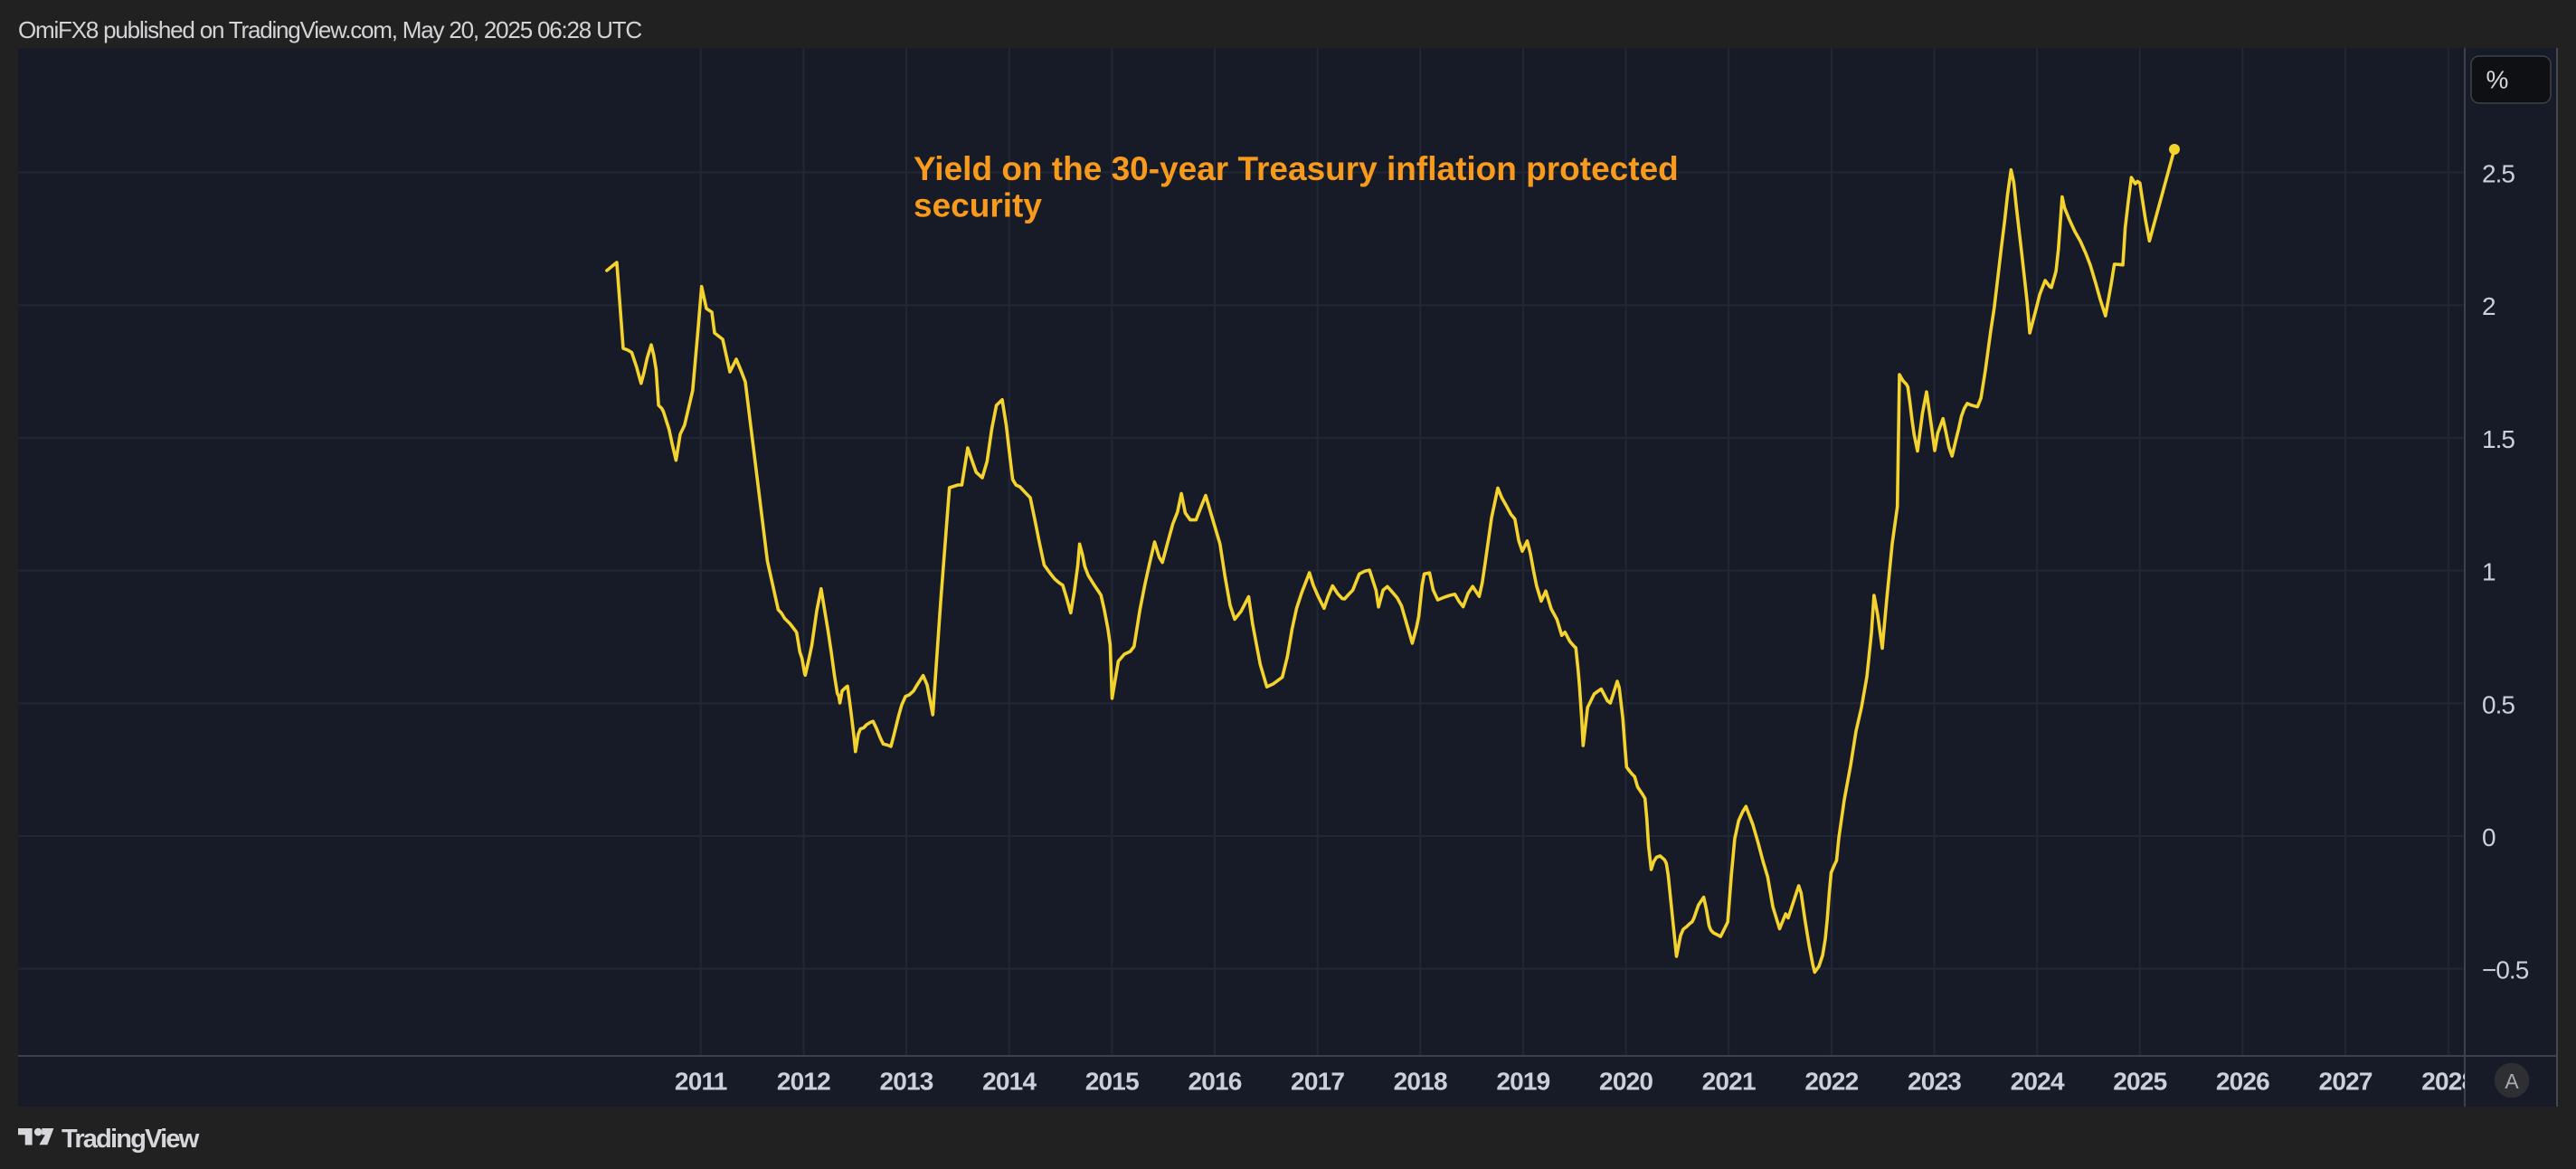 The width and height of the screenshot is (2576, 1169). I want to click on svg-text: 2022, so click(1831, 1082).